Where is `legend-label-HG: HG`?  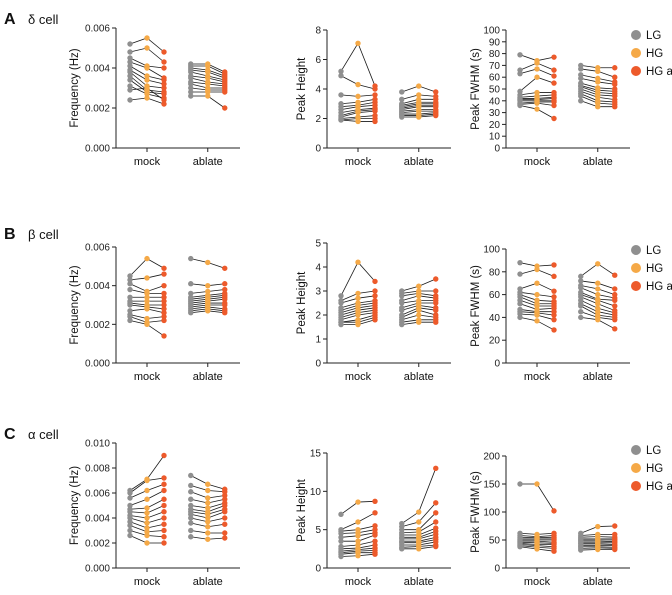 legend-label-HG: HG is located at coordinates (654, 269).